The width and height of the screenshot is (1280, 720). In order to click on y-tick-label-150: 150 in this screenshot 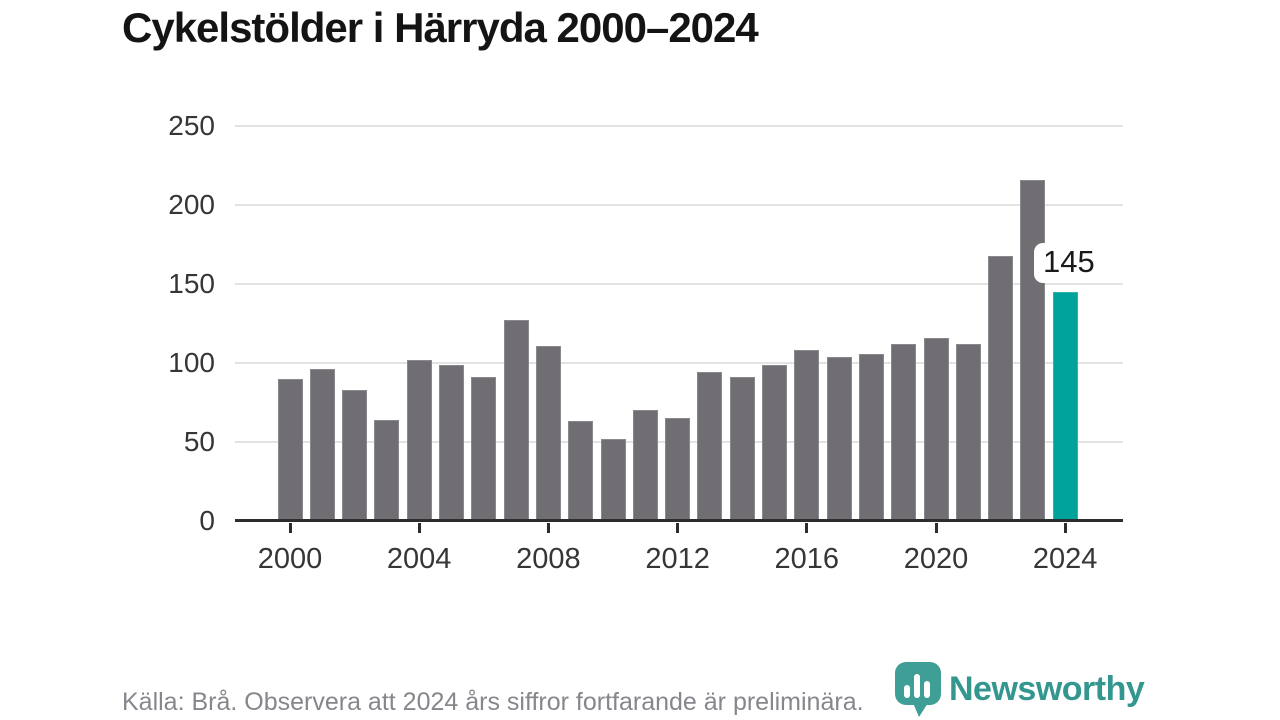, I will do `click(191, 283)`.